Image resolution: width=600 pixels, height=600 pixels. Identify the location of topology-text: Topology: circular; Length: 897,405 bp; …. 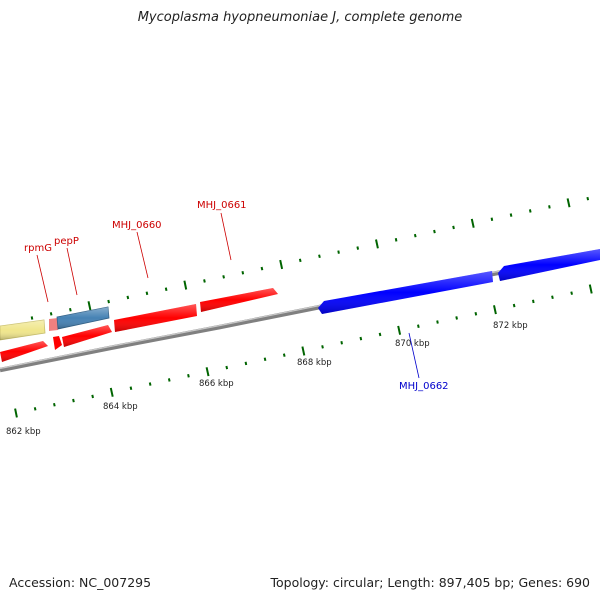
(430, 582).